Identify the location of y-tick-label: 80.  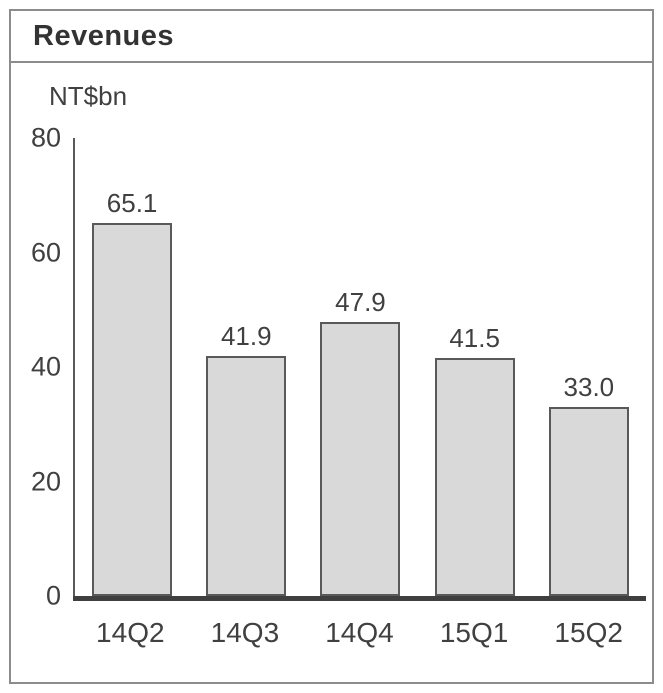
(45, 137).